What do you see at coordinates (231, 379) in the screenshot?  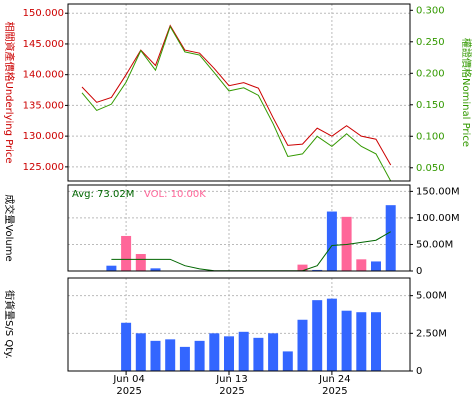 I see `x-tick-label: Jun 13` at bounding box center [231, 379].